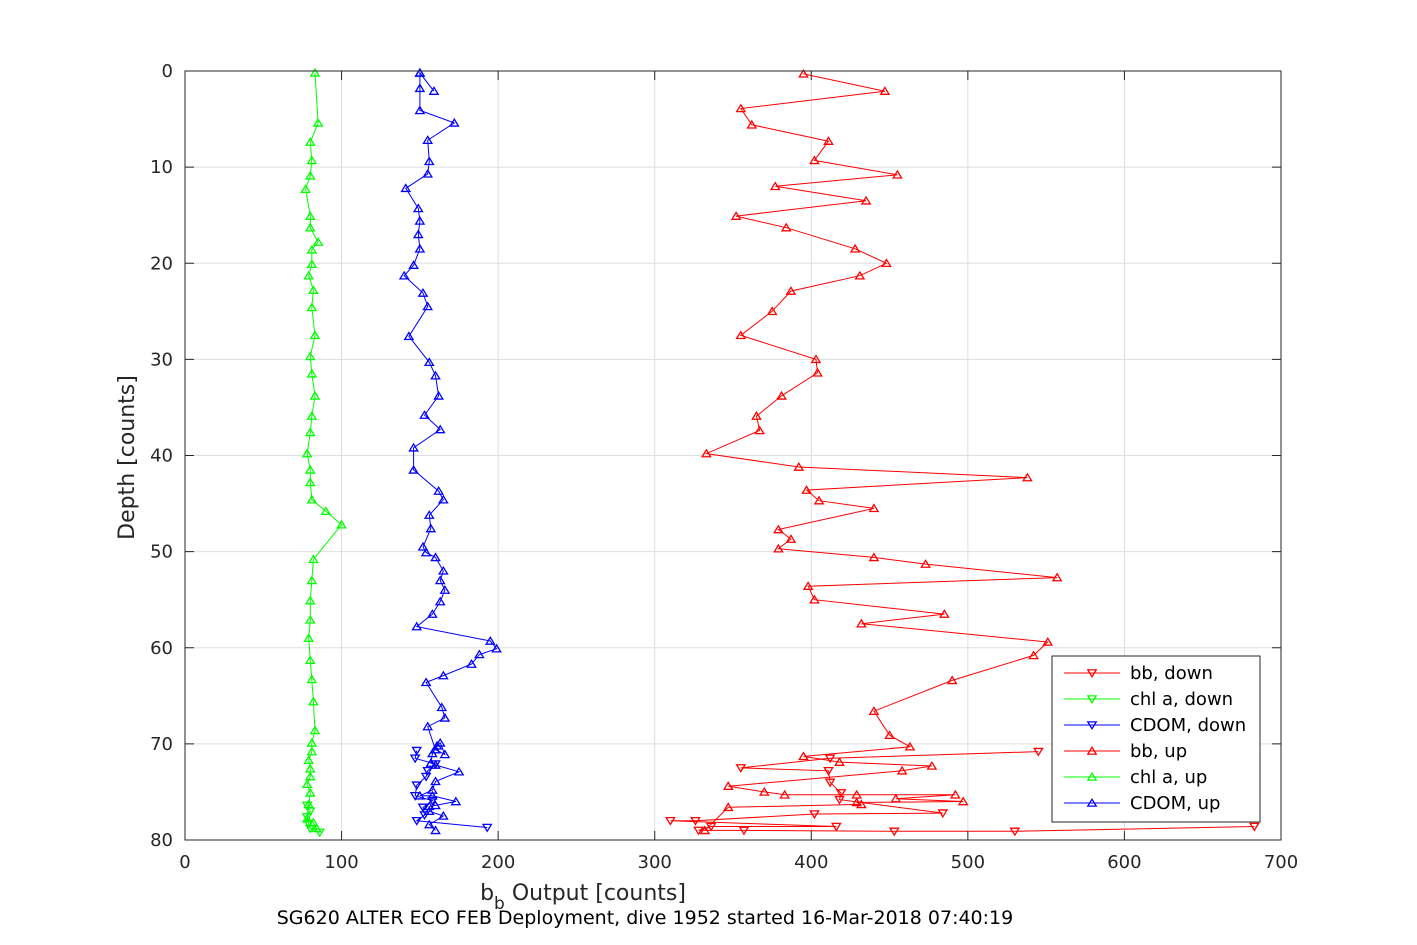 This screenshot has height=945, width=1417. What do you see at coordinates (184, 862) in the screenshot?
I see `x-tick-label: 0` at bounding box center [184, 862].